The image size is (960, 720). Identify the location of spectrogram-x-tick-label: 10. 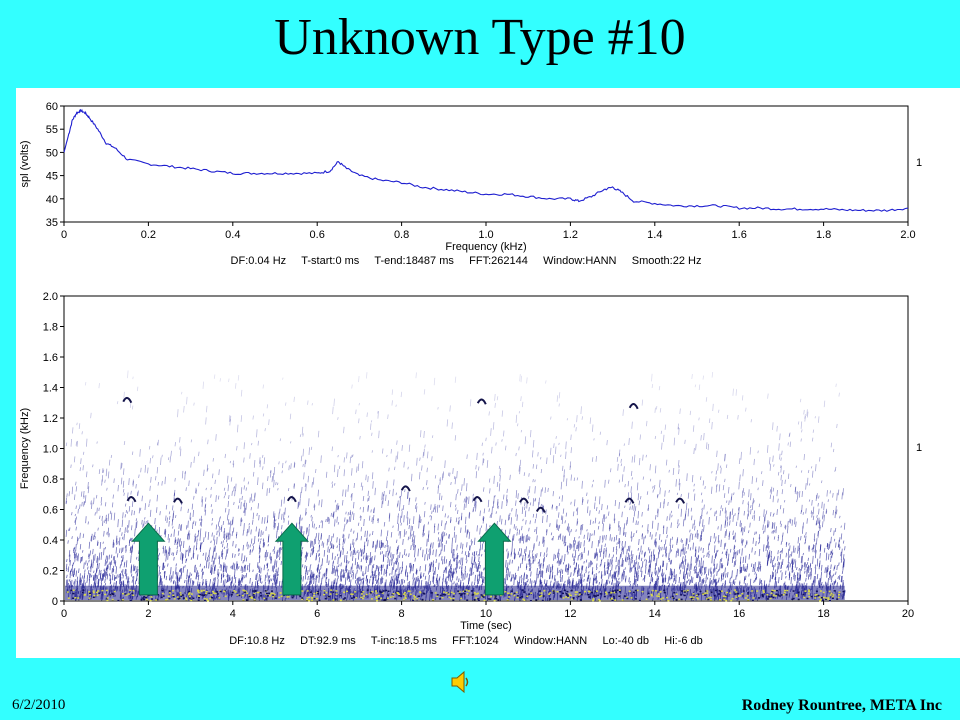
(486, 614).